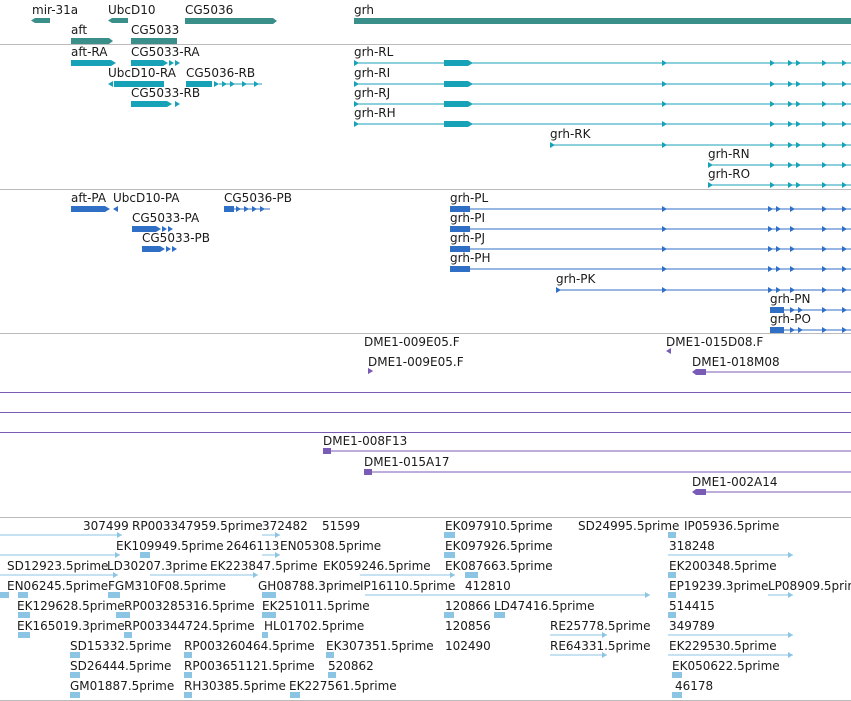  I want to click on transcript-label: aft-RA, so click(89, 52).